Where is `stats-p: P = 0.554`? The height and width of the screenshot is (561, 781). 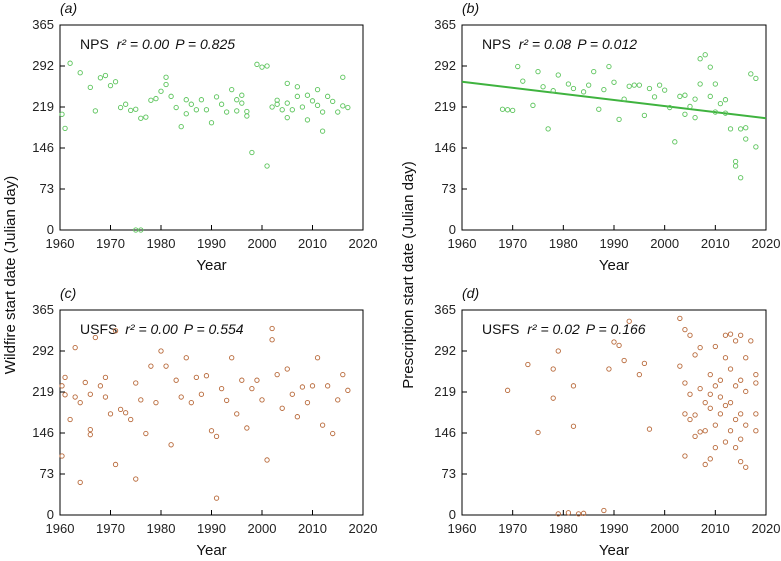
stats-p: P = 0.554 is located at coordinates (214, 329).